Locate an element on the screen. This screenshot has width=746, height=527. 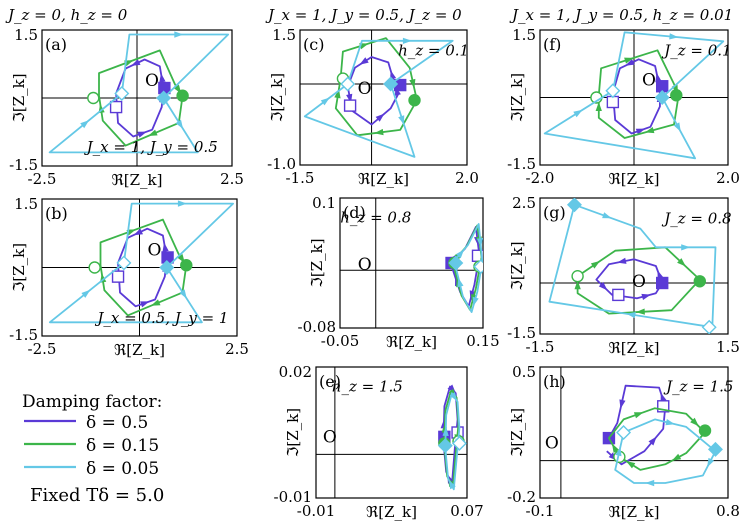
x-tick-max-g: 1.5 is located at coordinates (728, 347).